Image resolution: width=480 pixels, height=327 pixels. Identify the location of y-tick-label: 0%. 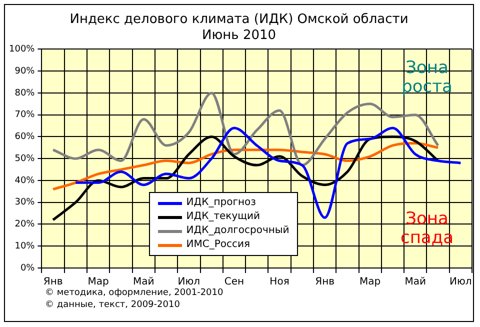
(28, 268).